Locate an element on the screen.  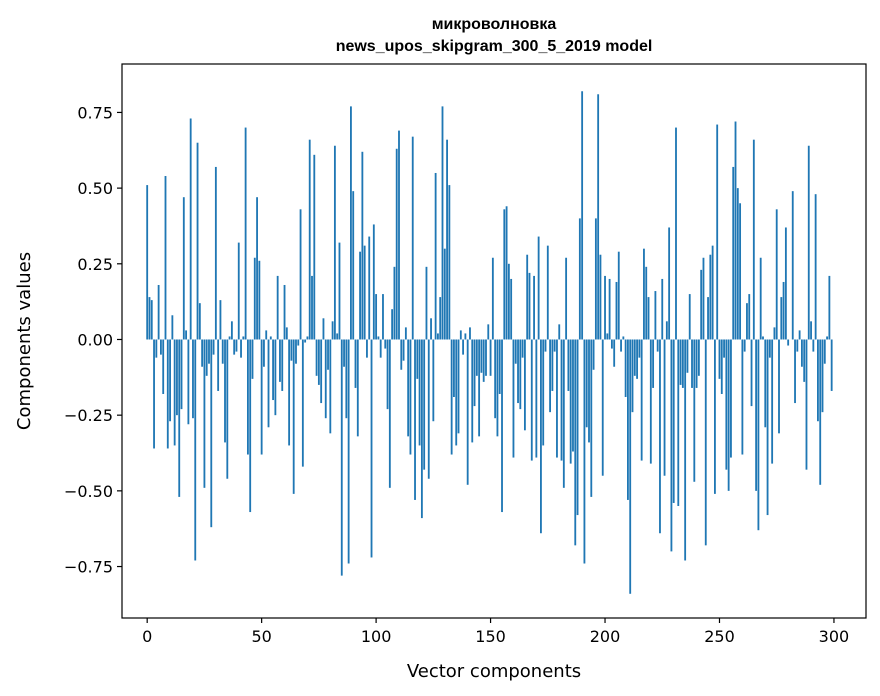
chart-title: микроволновка is located at coordinates (494, 24).